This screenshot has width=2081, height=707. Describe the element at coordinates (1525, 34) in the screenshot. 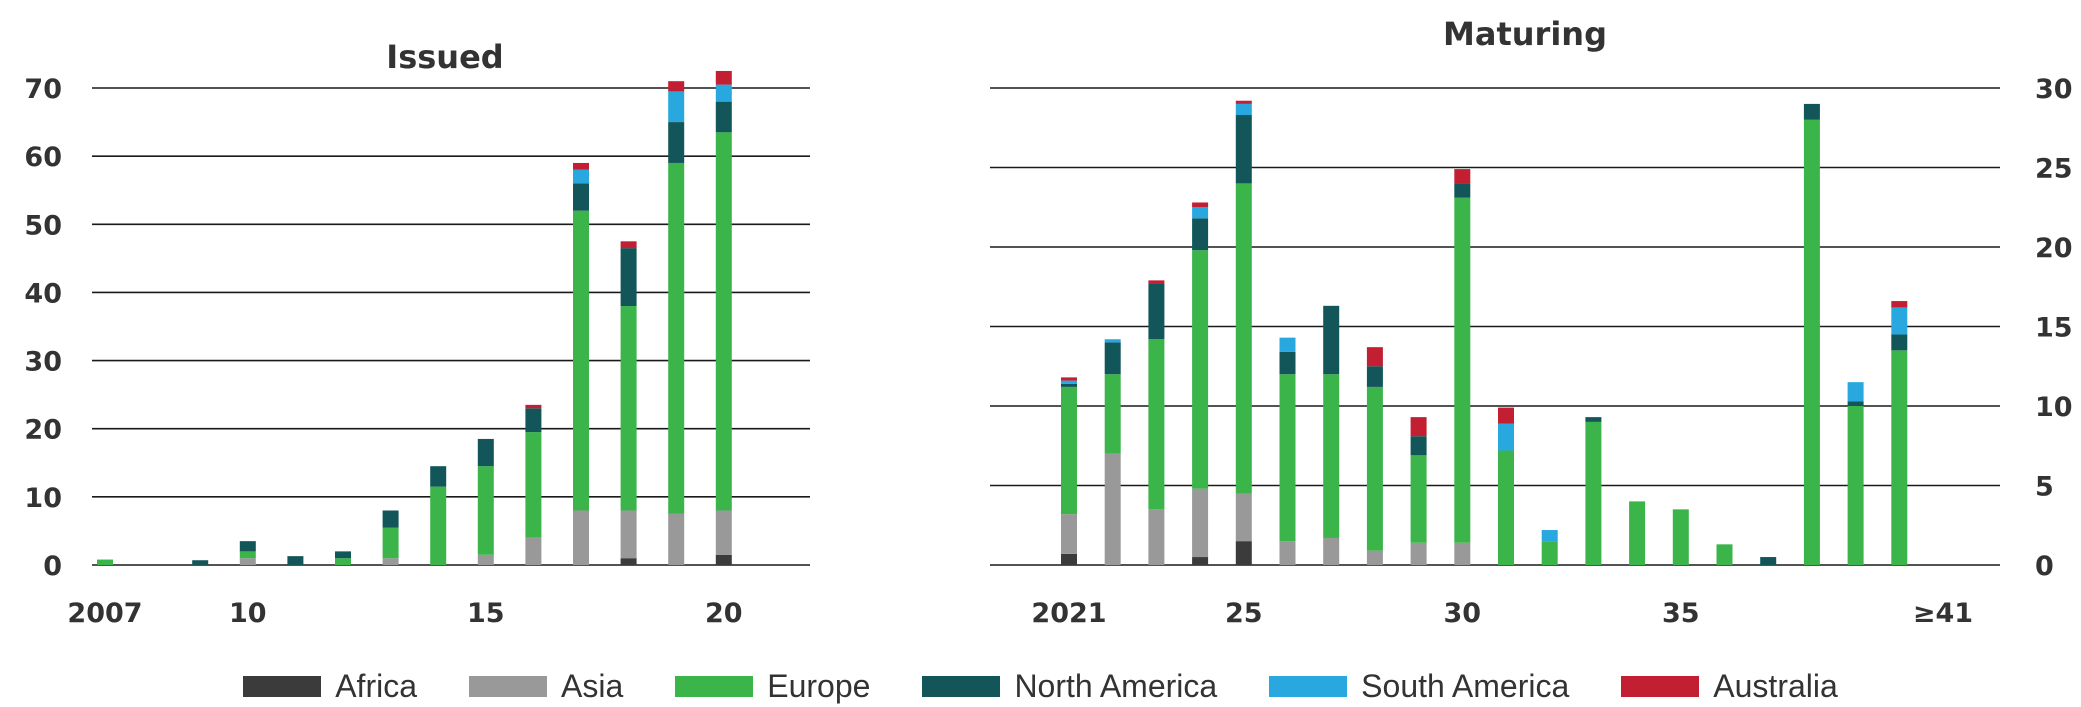

I see `maturing-title: Maturing` at that location.